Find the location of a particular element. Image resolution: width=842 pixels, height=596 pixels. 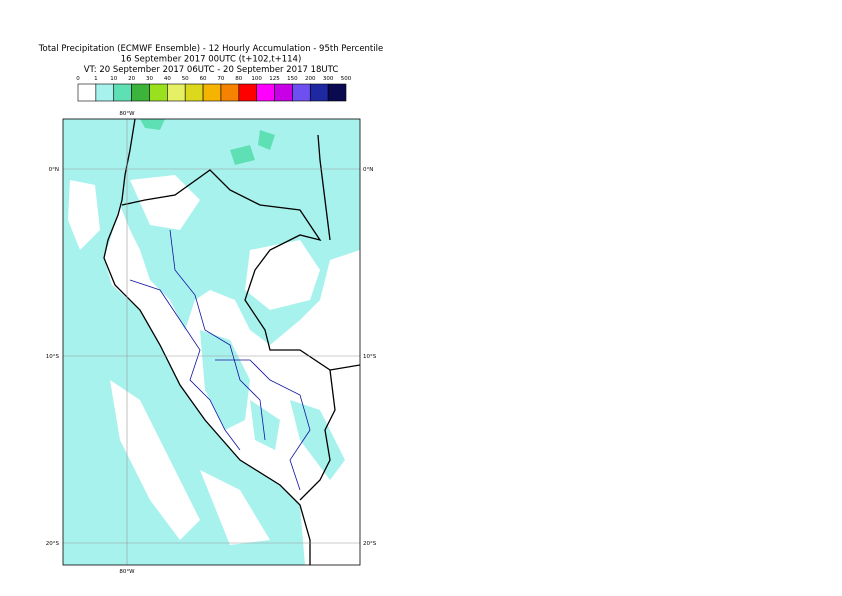

legend-label: 10 is located at coordinates (113, 79).